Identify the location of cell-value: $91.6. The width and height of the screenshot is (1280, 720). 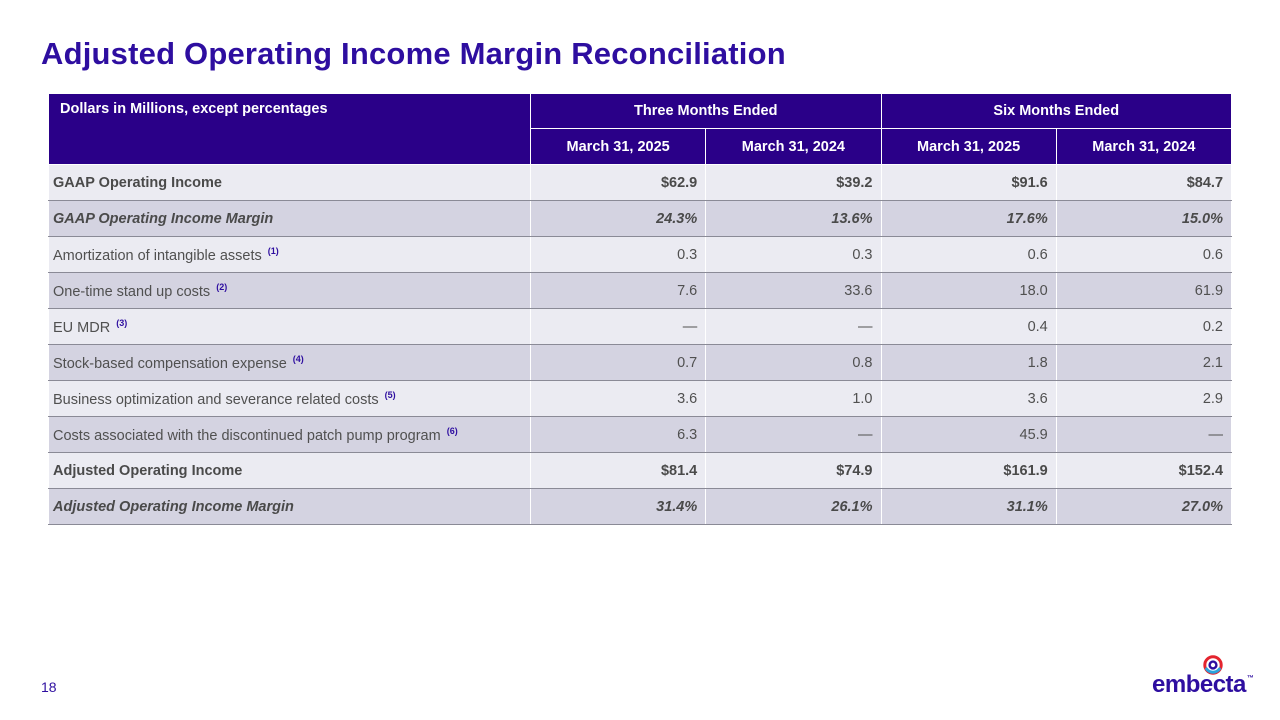
(968, 182).